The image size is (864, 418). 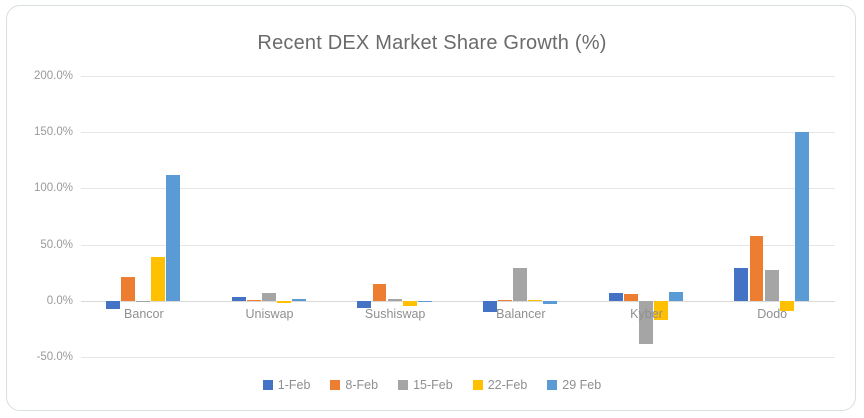 What do you see at coordinates (676, 296) in the screenshot?
I see `bar-kyber-29-feb` at bounding box center [676, 296].